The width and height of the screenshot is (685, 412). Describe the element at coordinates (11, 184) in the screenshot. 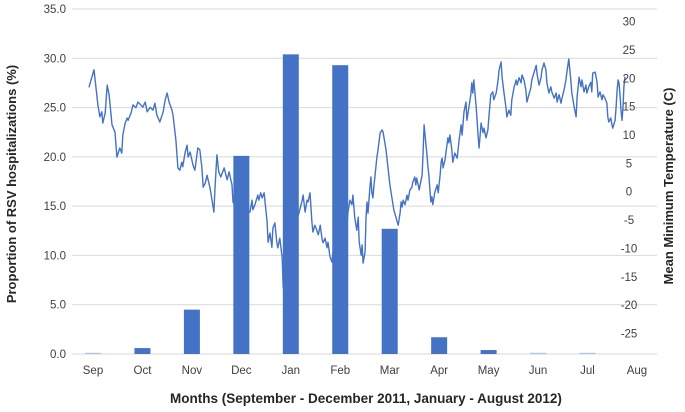

I see `left-axis-title: Proportion of RSV hospitalizations (%)` at that location.